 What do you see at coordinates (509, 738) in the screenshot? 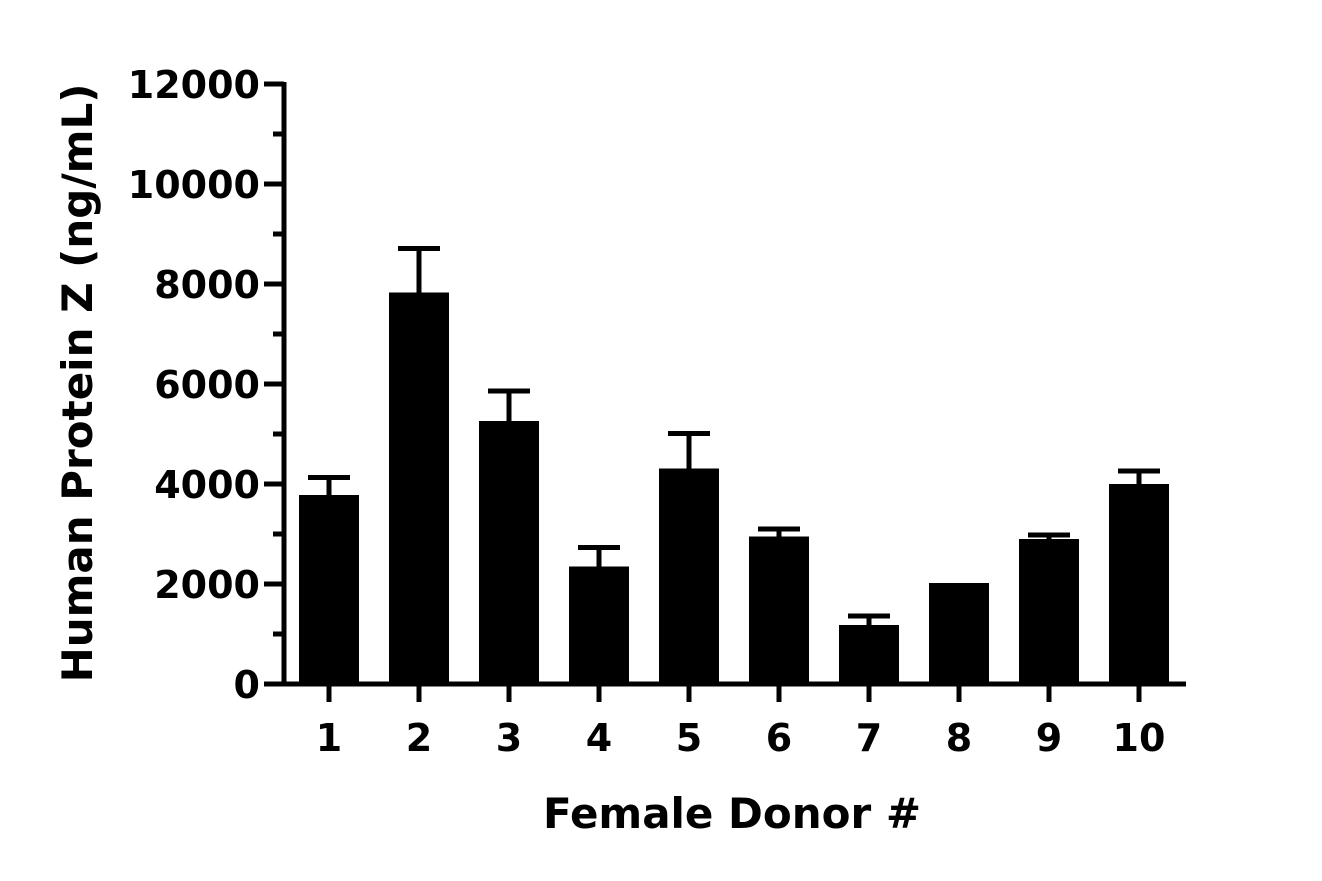
I see `x-tick-label: 3` at bounding box center [509, 738].